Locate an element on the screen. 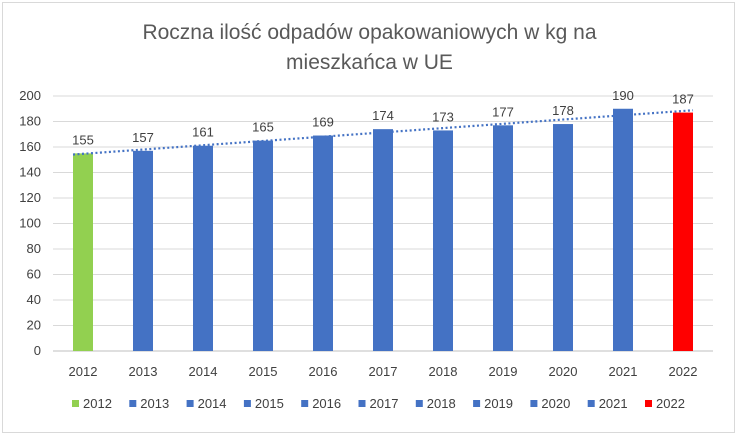 The width and height of the screenshot is (739, 437). legend-swatch-2013 is located at coordinates (133, 403).